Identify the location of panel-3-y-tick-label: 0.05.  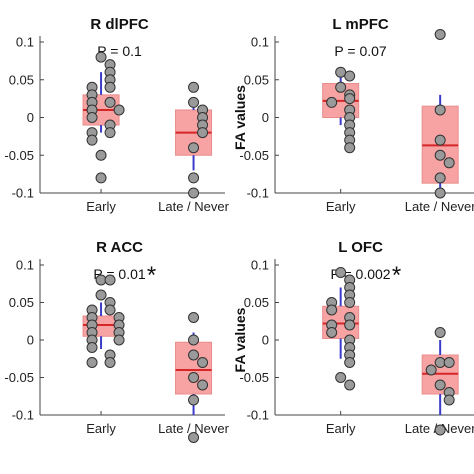
(21, 302).